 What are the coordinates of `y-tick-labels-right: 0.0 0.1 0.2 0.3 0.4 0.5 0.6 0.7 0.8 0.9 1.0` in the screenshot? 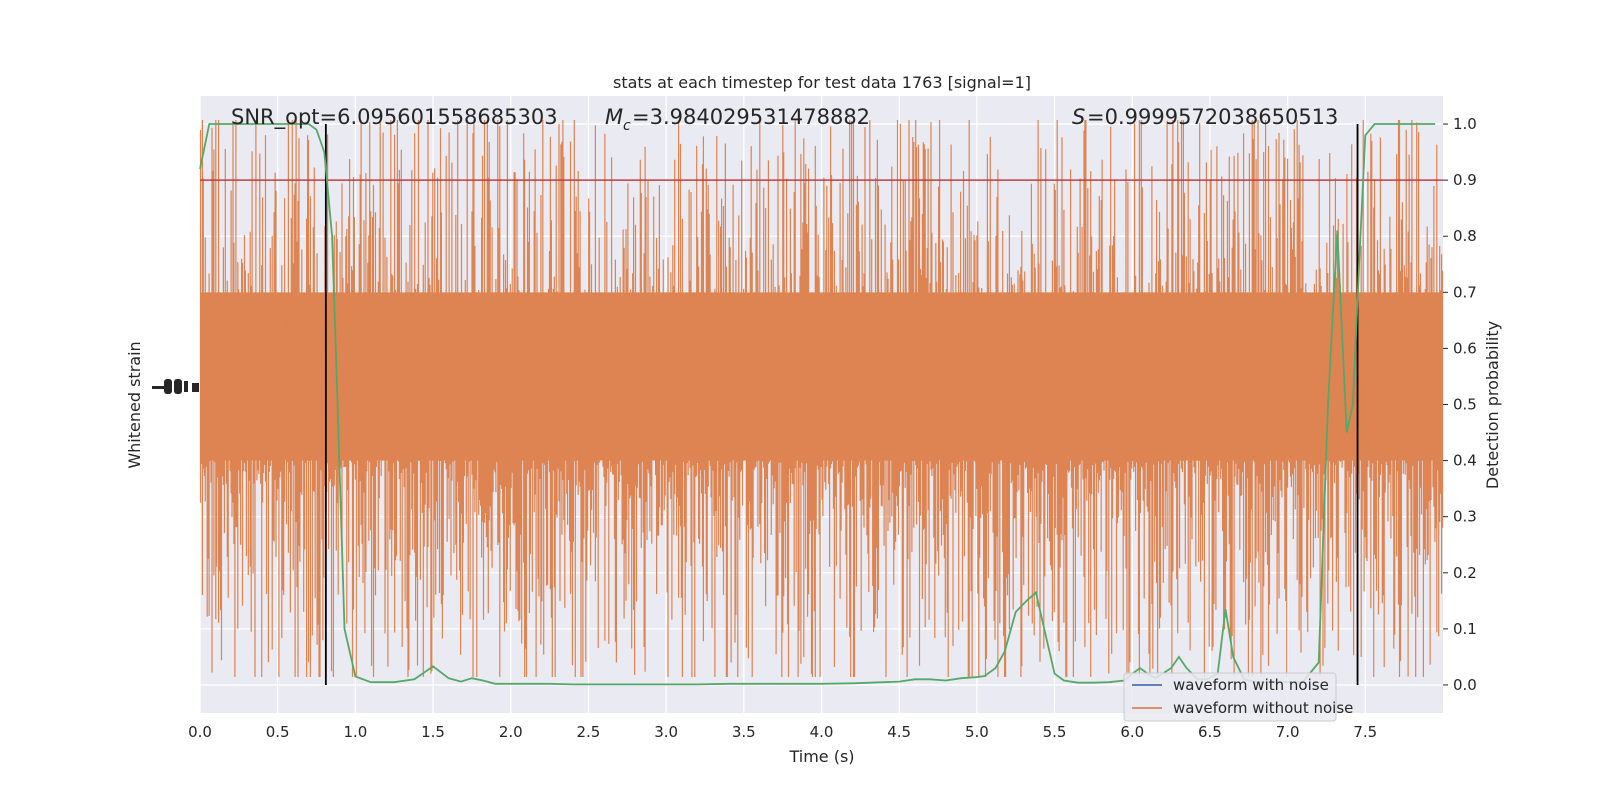 It's located at (1460, 404).